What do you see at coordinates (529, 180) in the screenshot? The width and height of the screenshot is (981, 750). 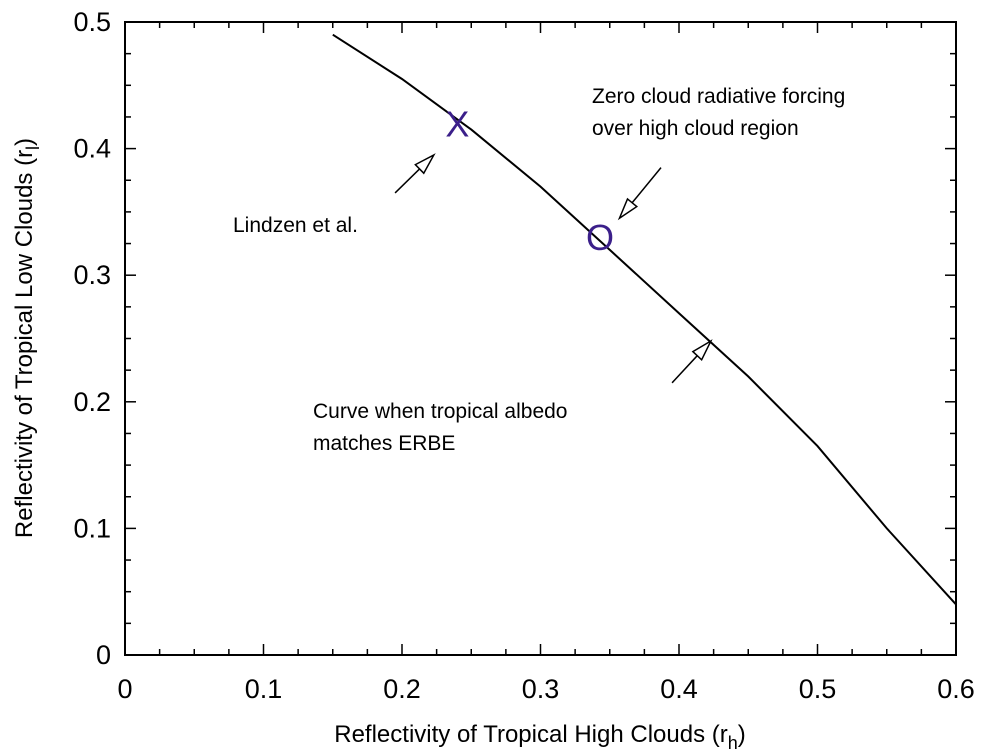 I see `point-markers: XO` at bounding box center [529, 180].